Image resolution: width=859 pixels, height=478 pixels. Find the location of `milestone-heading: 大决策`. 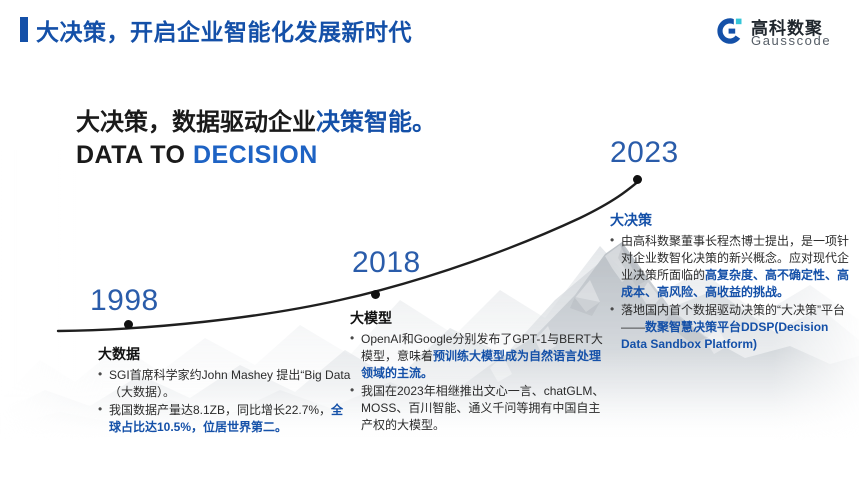

milestone-heading: 大决策 is located at coordinates (631, 220).